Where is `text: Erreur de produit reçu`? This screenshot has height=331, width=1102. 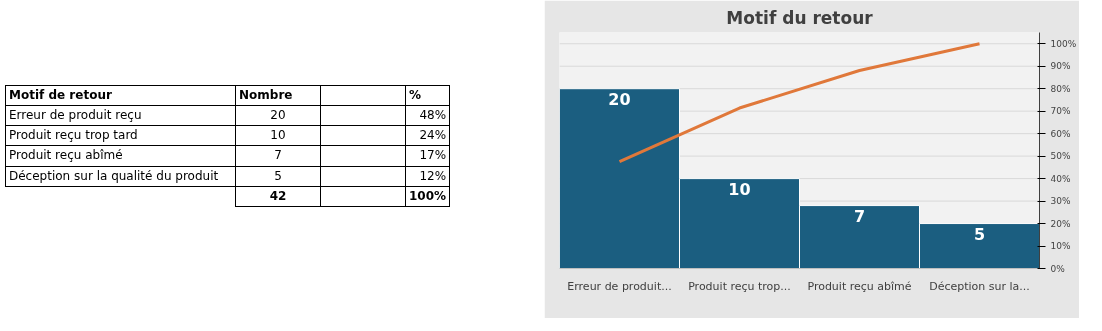
text: Erreur de produit reçu is located at coordinates (120, 115).